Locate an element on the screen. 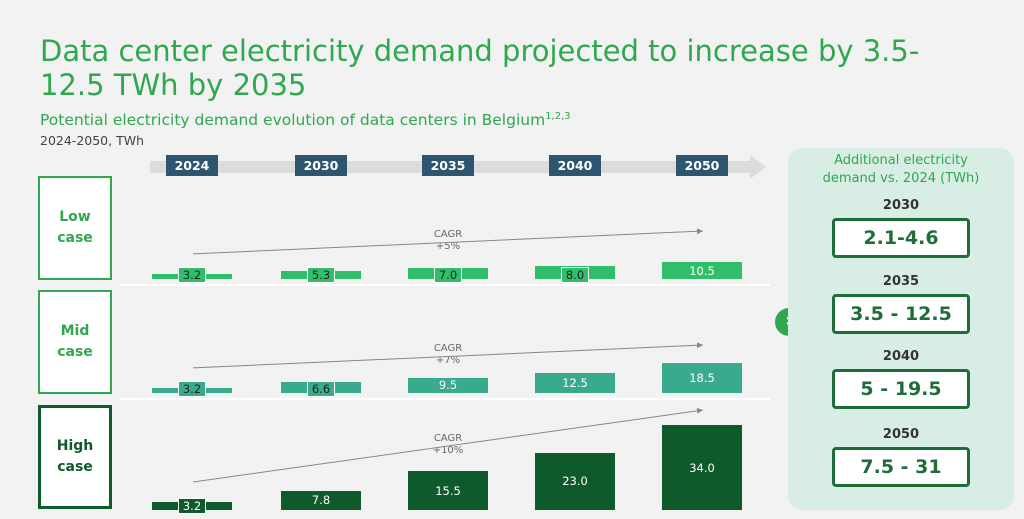  cagr-label-high: CAGR +10% is located at coordinates (448, 445).